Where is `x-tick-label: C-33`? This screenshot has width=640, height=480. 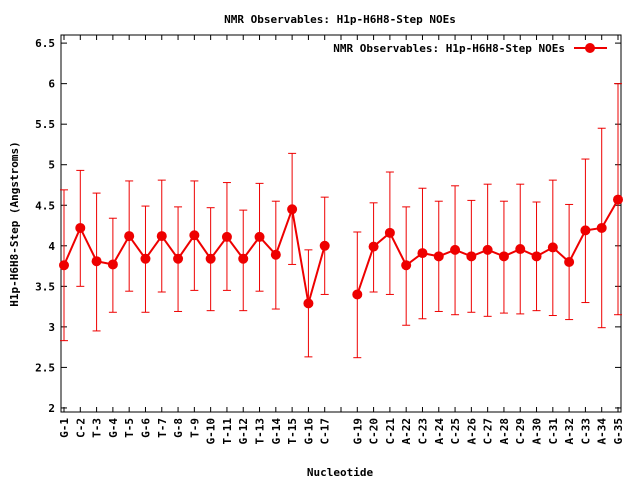
x-tick-label: C-33 is located at coordinates (585, 431).